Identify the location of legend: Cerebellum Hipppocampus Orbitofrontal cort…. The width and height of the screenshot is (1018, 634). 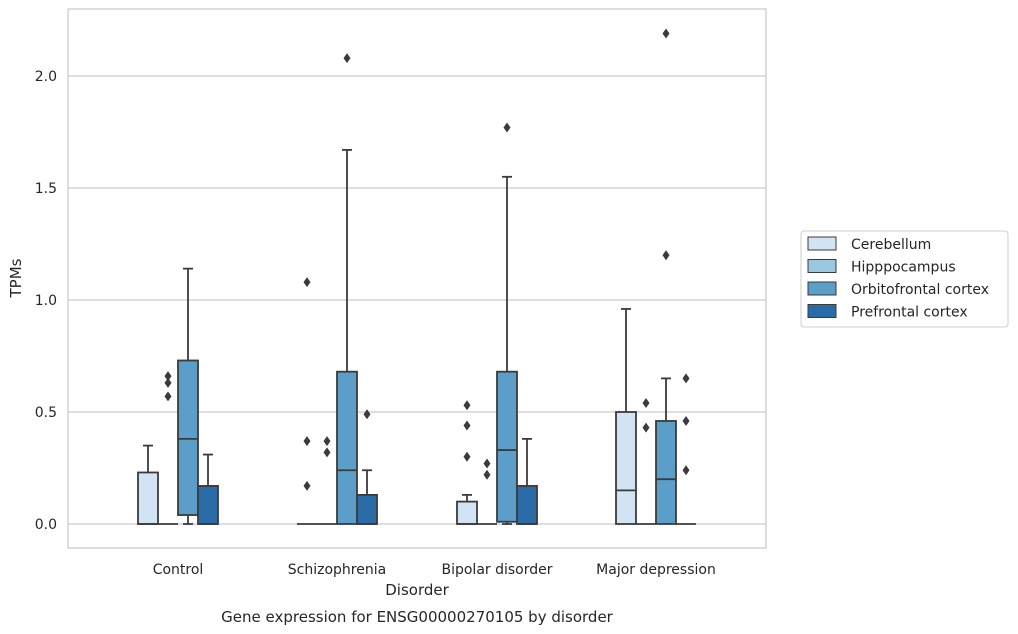
(904, 279).